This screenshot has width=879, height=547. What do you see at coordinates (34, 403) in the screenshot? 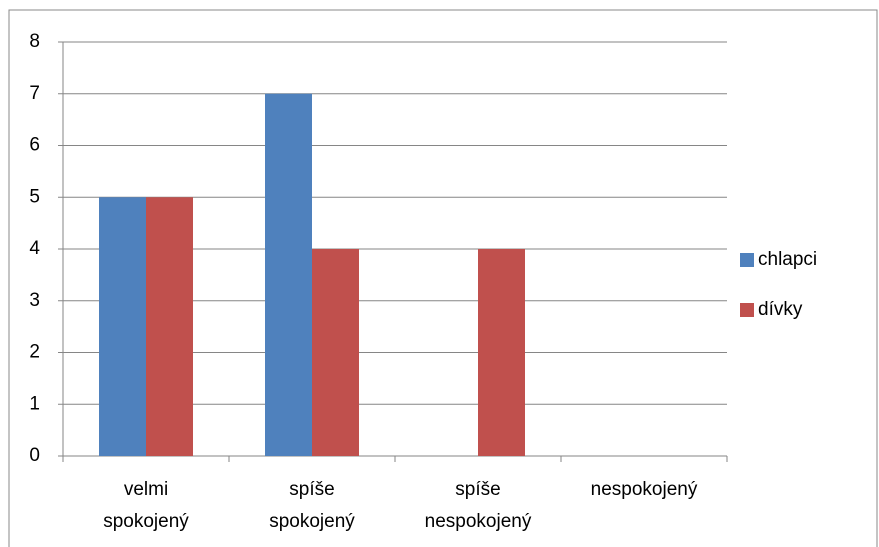
I see `y-tick-label: 1` at bounding box center [34, 403].